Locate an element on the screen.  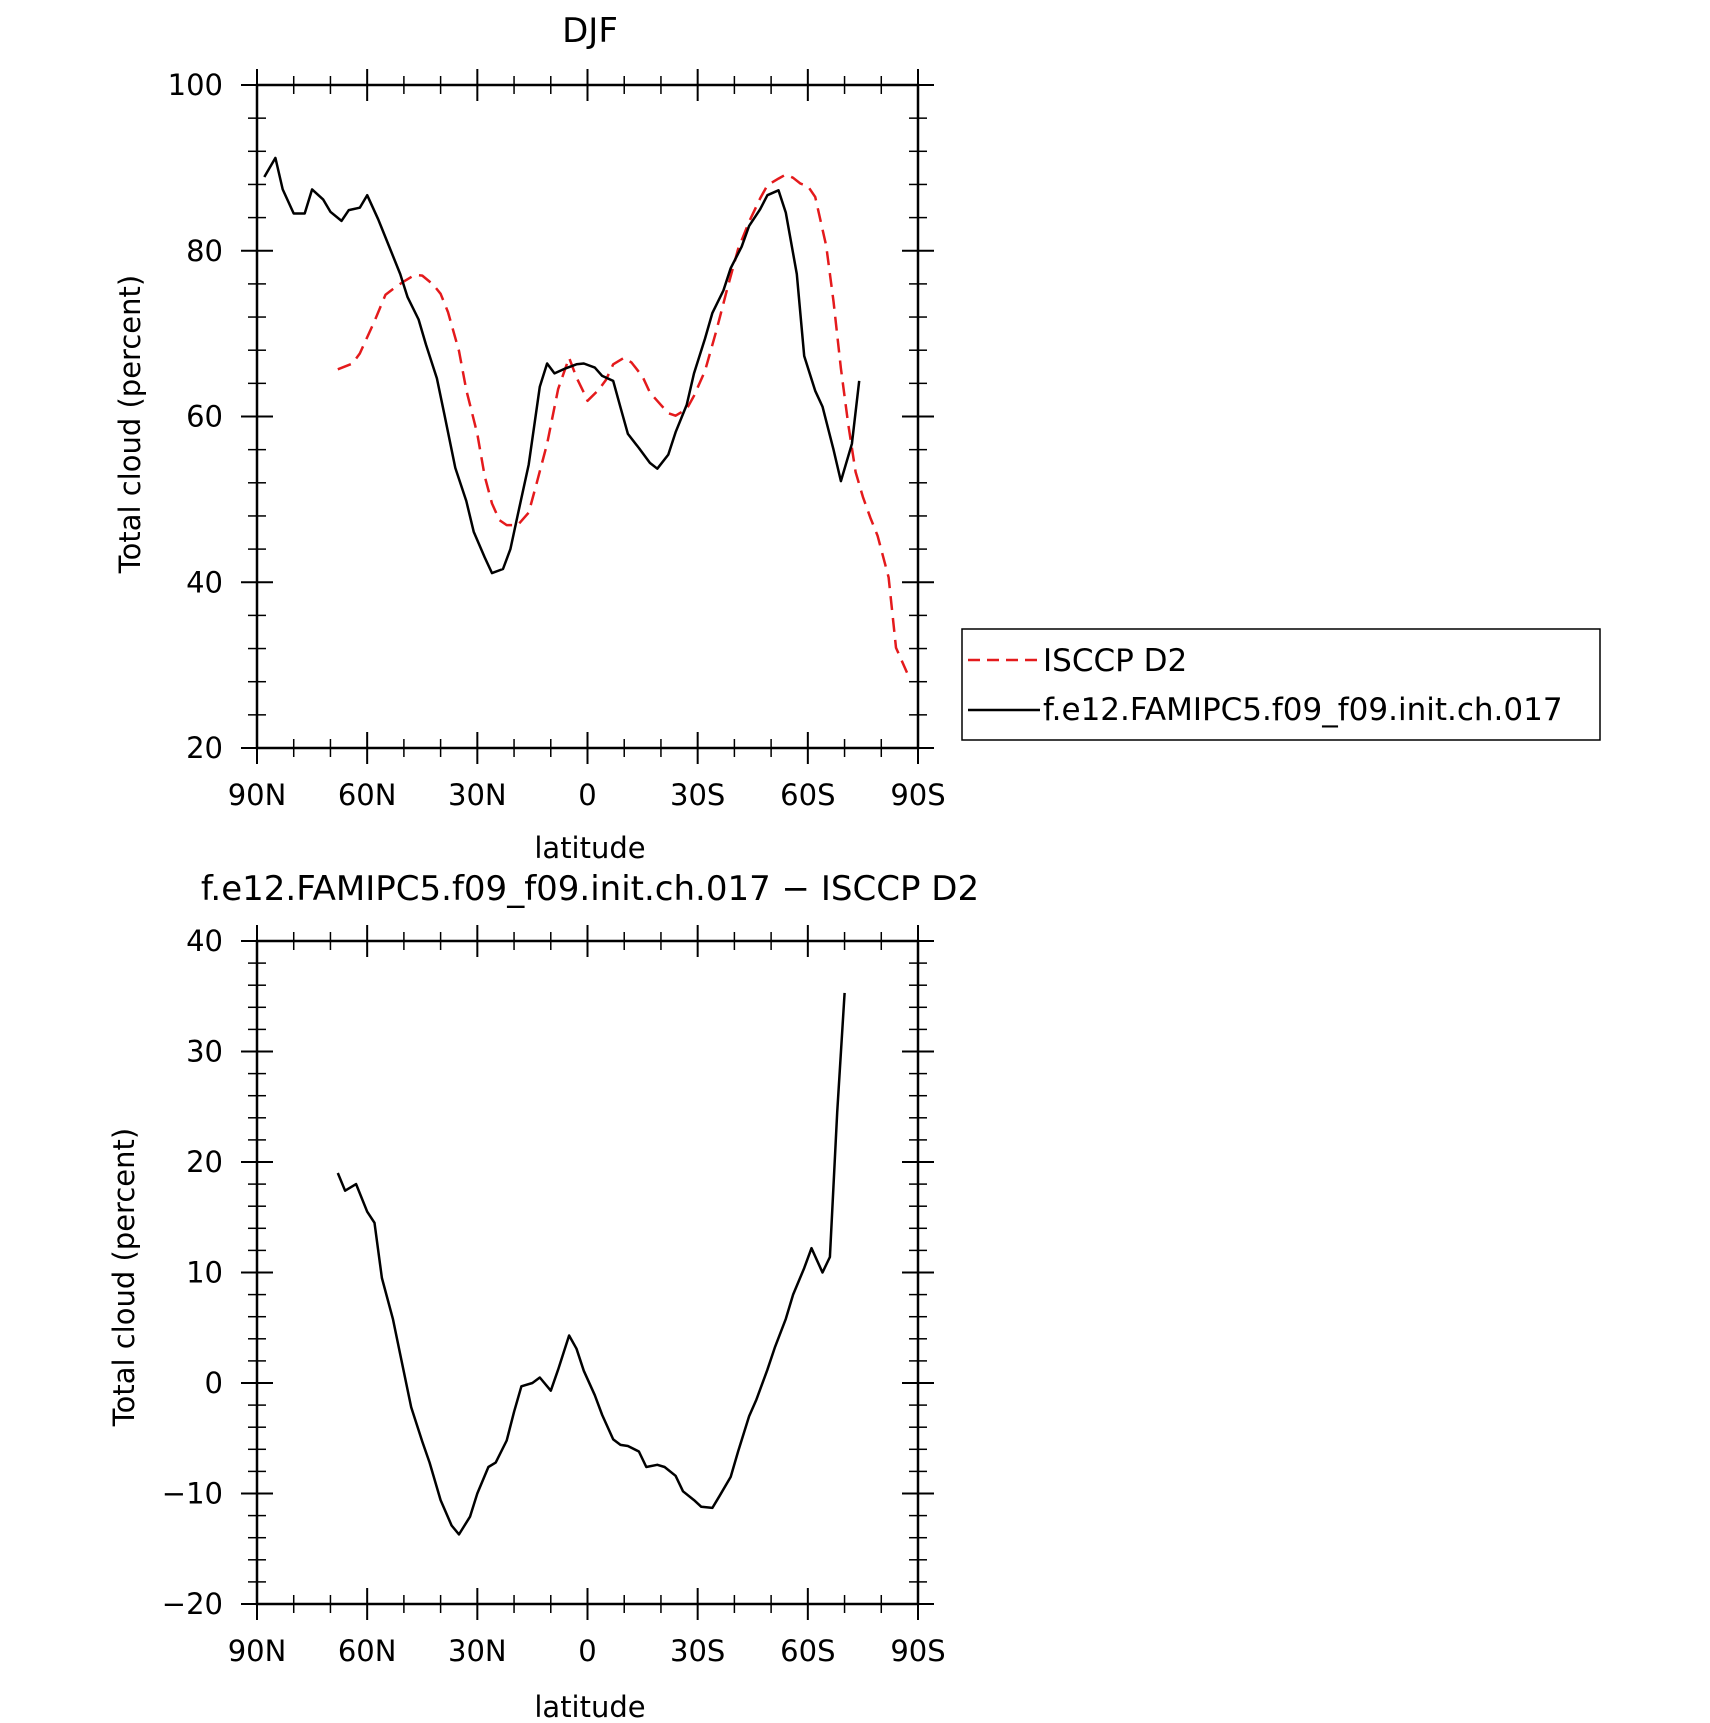
panel-2-ylabel: Total cloud (percent) is located at coordinates (124, 1277).